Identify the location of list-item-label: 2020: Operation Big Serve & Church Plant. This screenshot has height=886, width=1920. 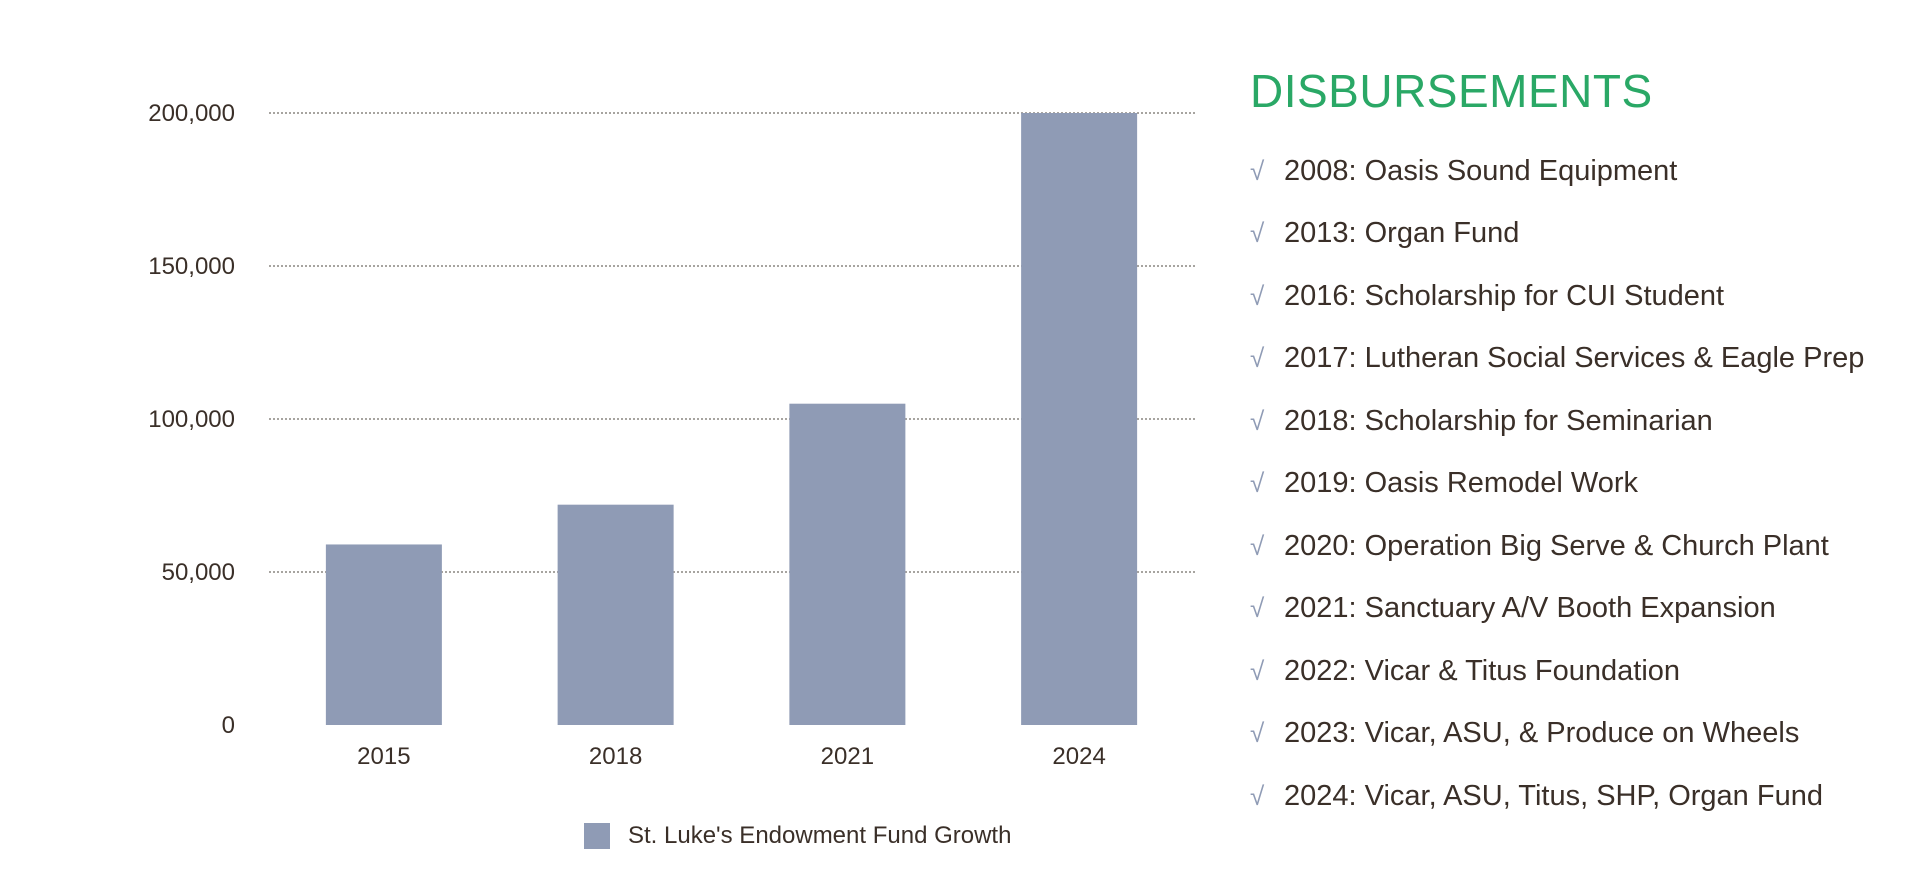
(1556, 545).